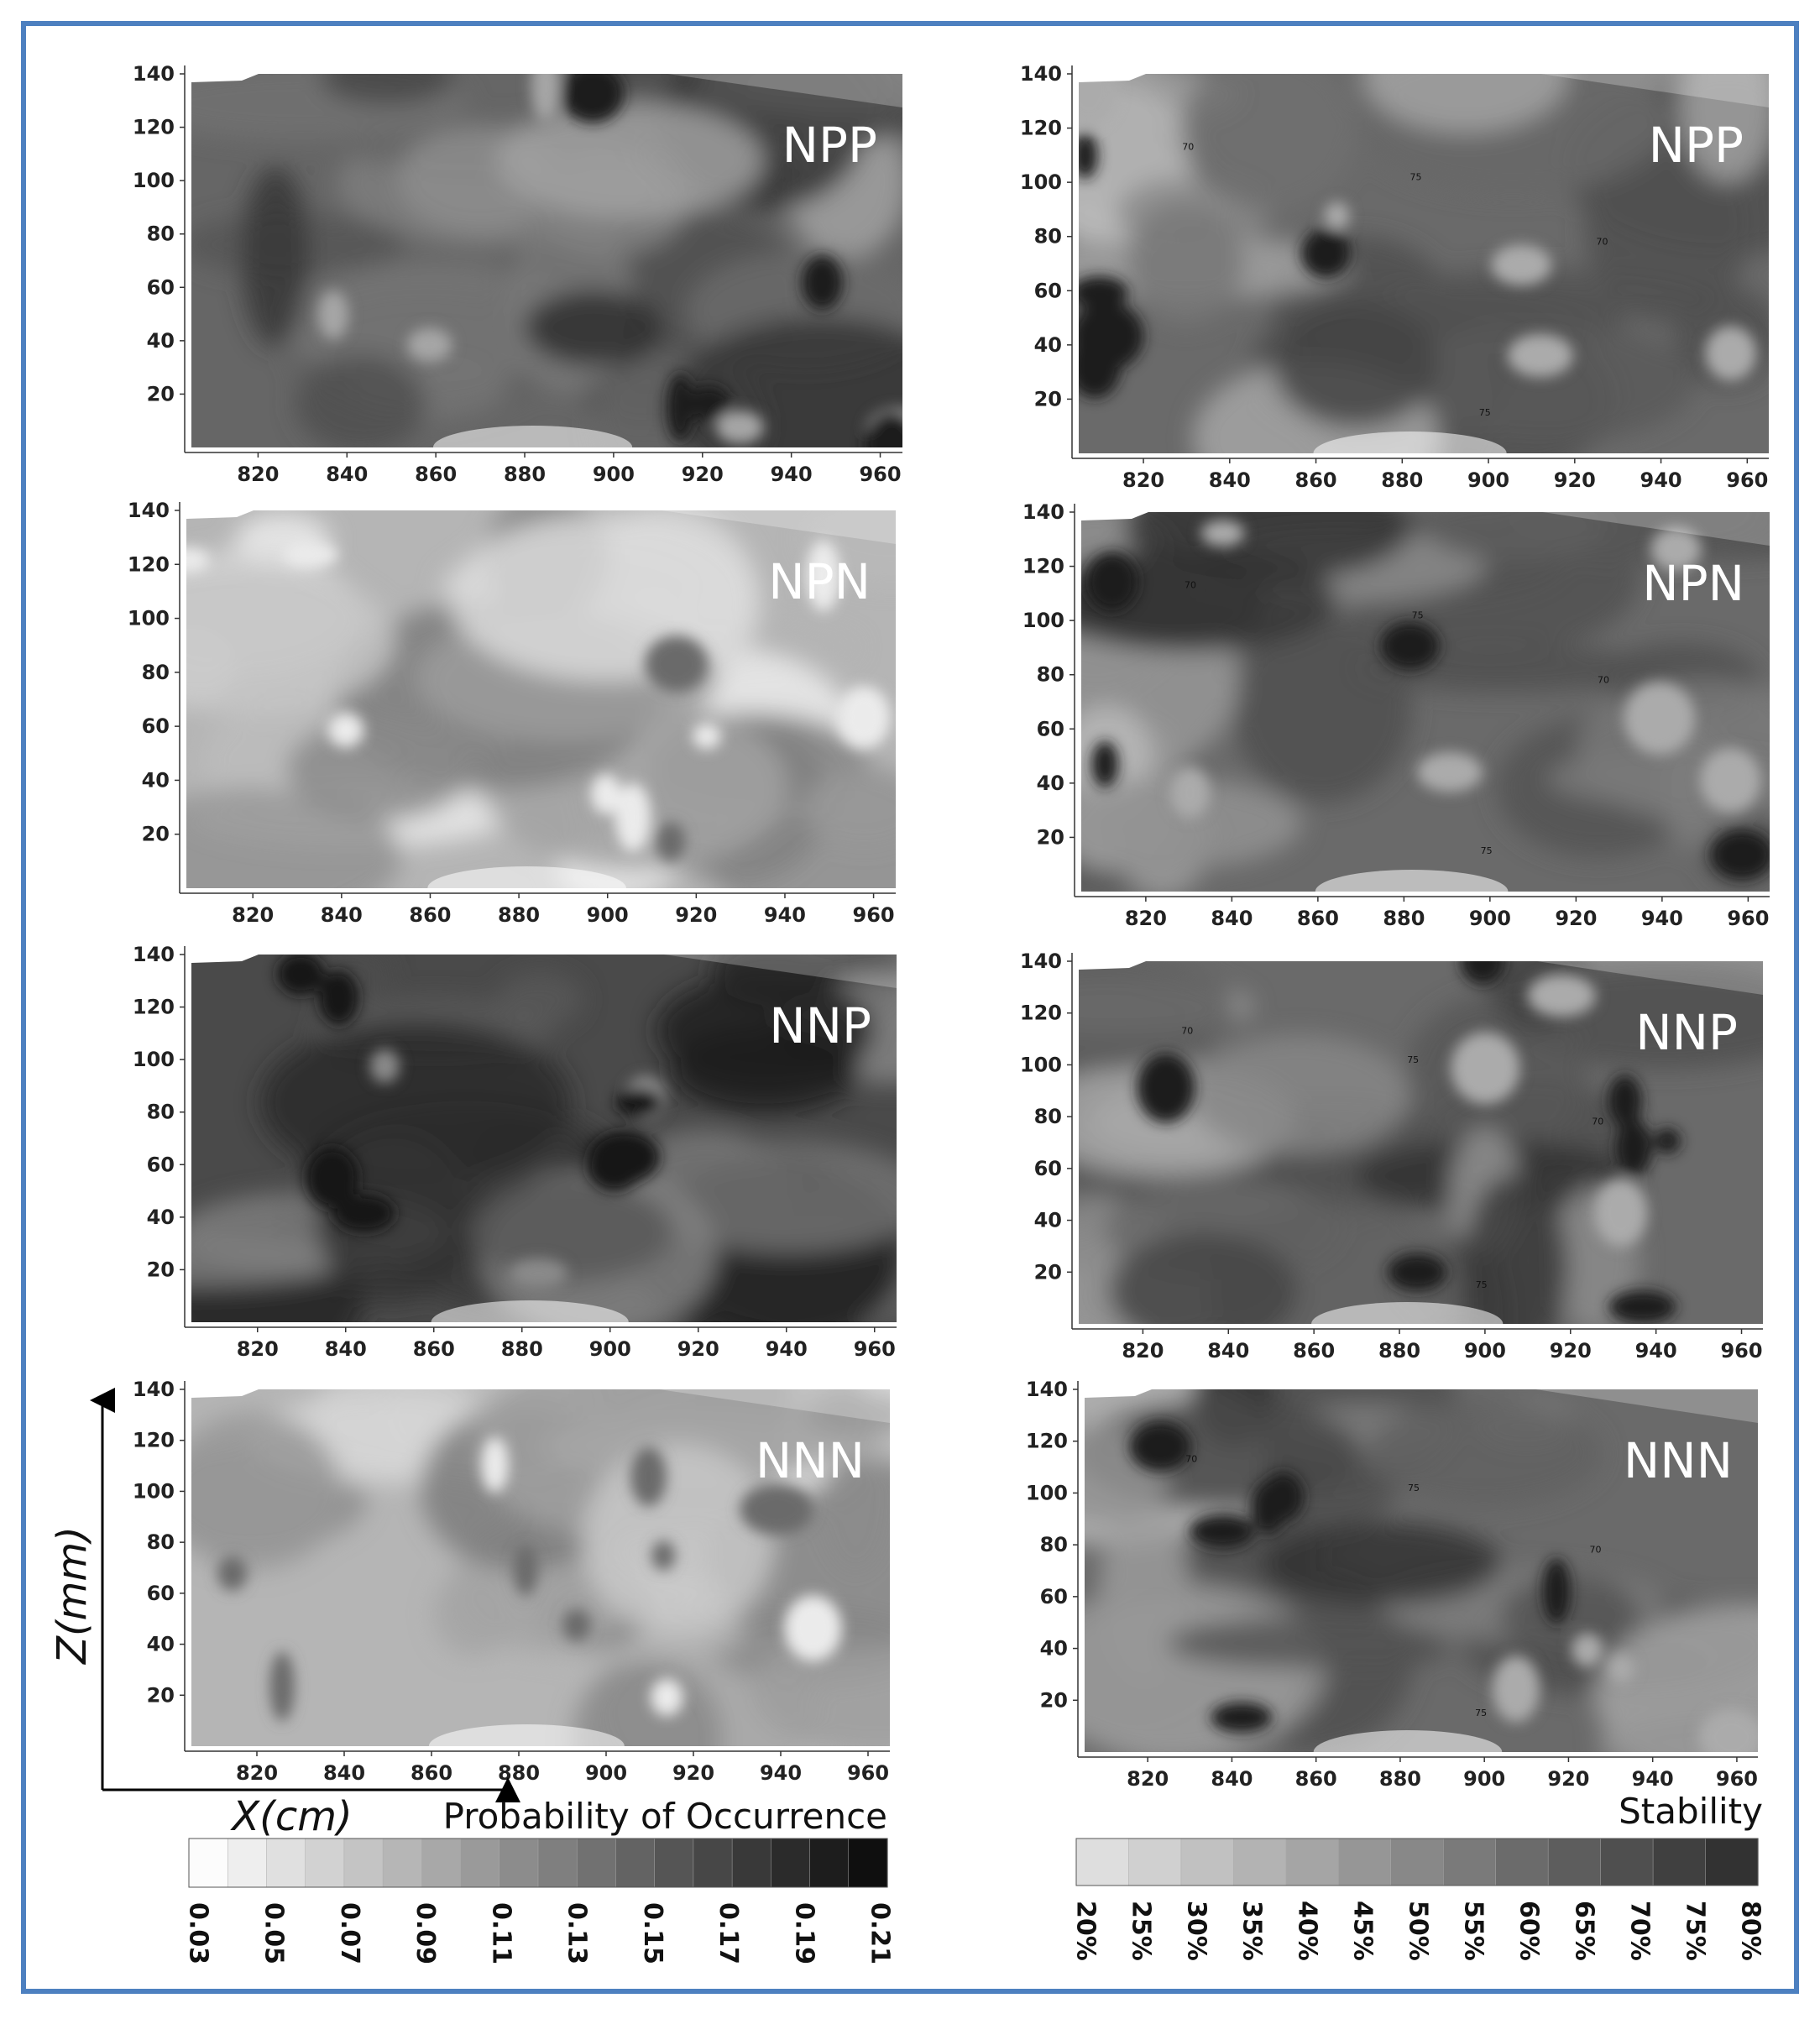 This screenshot has height=2019, width=1820. Describe the element at coordinates (792, 475) in the screenshot. I see `x-tick-label: 940` at that location.